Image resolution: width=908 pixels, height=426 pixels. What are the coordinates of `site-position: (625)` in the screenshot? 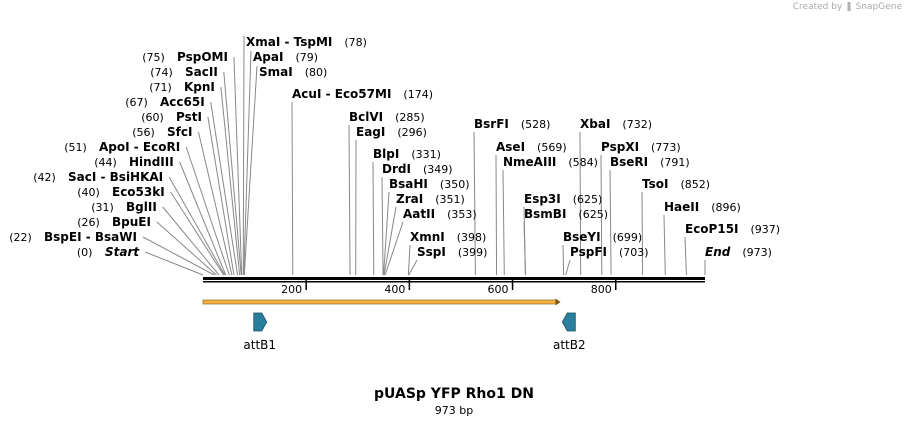 It's located at (593, 214).